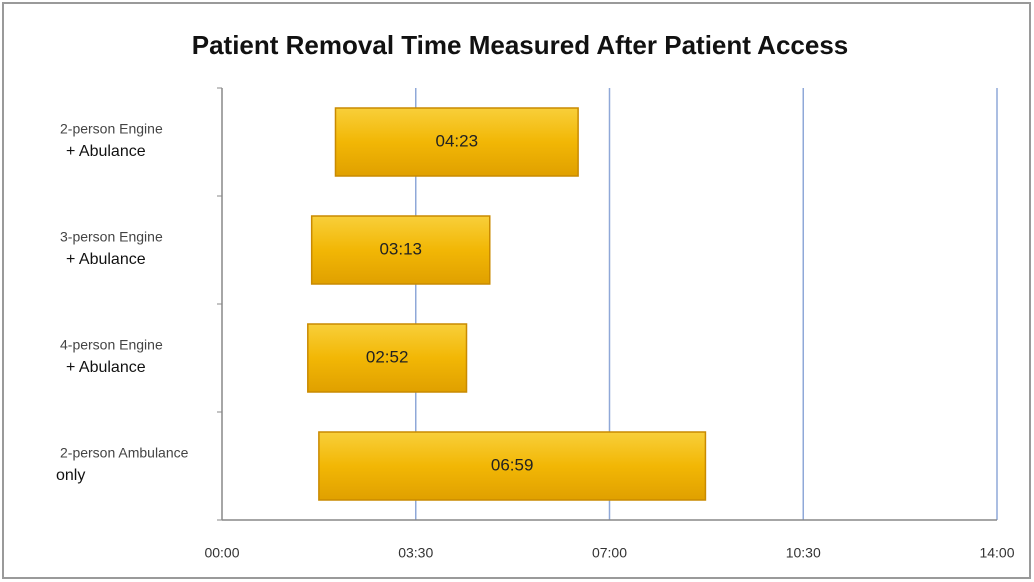 Image resolution: width=1034 pixels, height=582 pixels. Describe the element at coordinates (609, 553) in the screenshot. I see `x-tick-label: 07:00` at that location.